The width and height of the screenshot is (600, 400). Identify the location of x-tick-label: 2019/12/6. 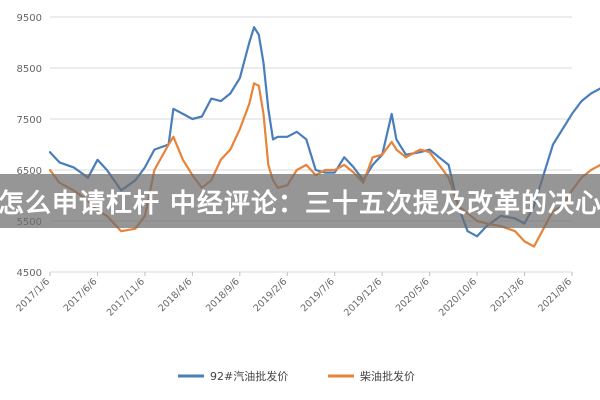
(363, 297).